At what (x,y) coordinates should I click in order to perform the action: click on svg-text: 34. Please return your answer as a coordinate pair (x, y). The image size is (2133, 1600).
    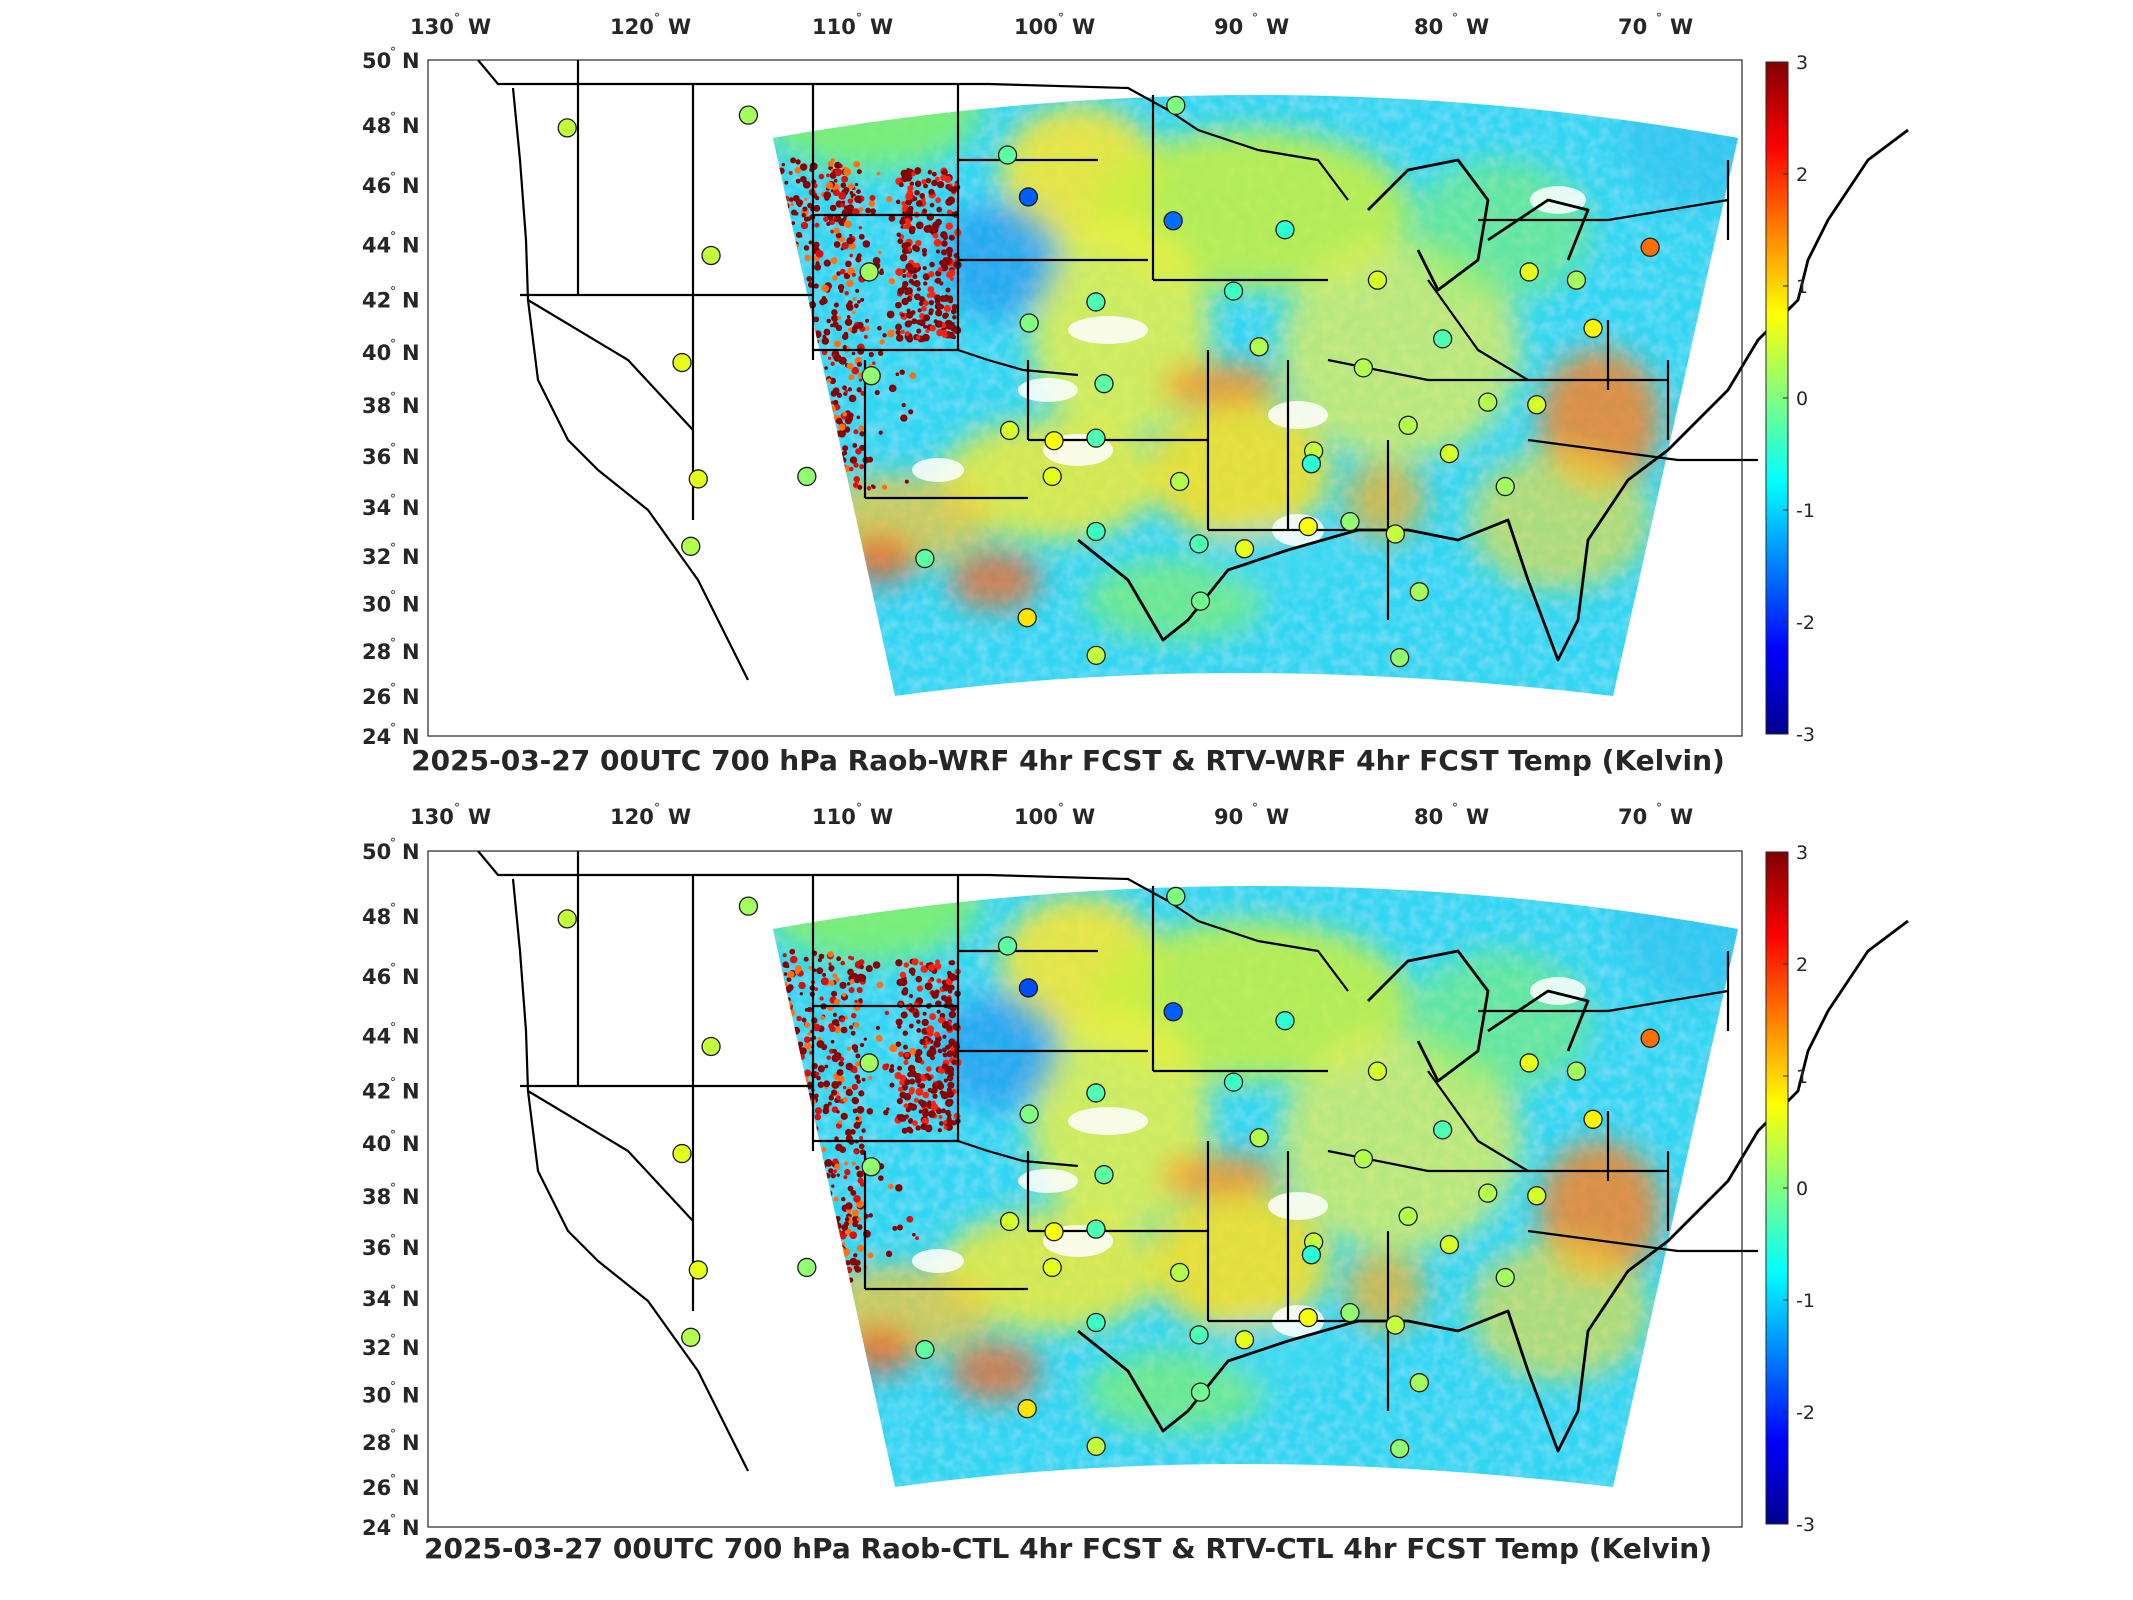
    Looking at the image, I should click on (376, 508).